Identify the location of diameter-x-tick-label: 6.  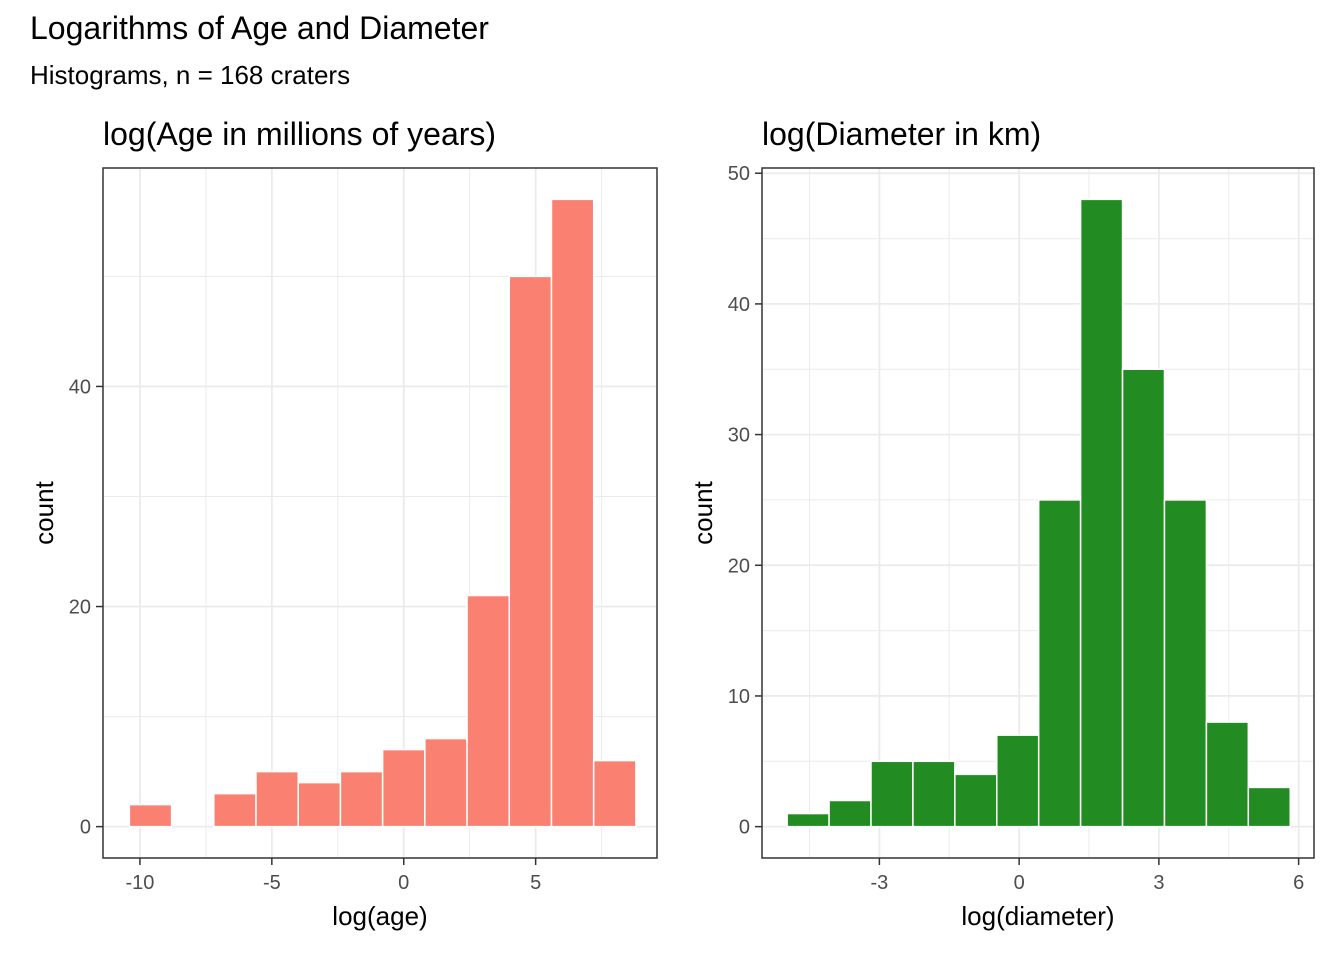
(1298, 883).